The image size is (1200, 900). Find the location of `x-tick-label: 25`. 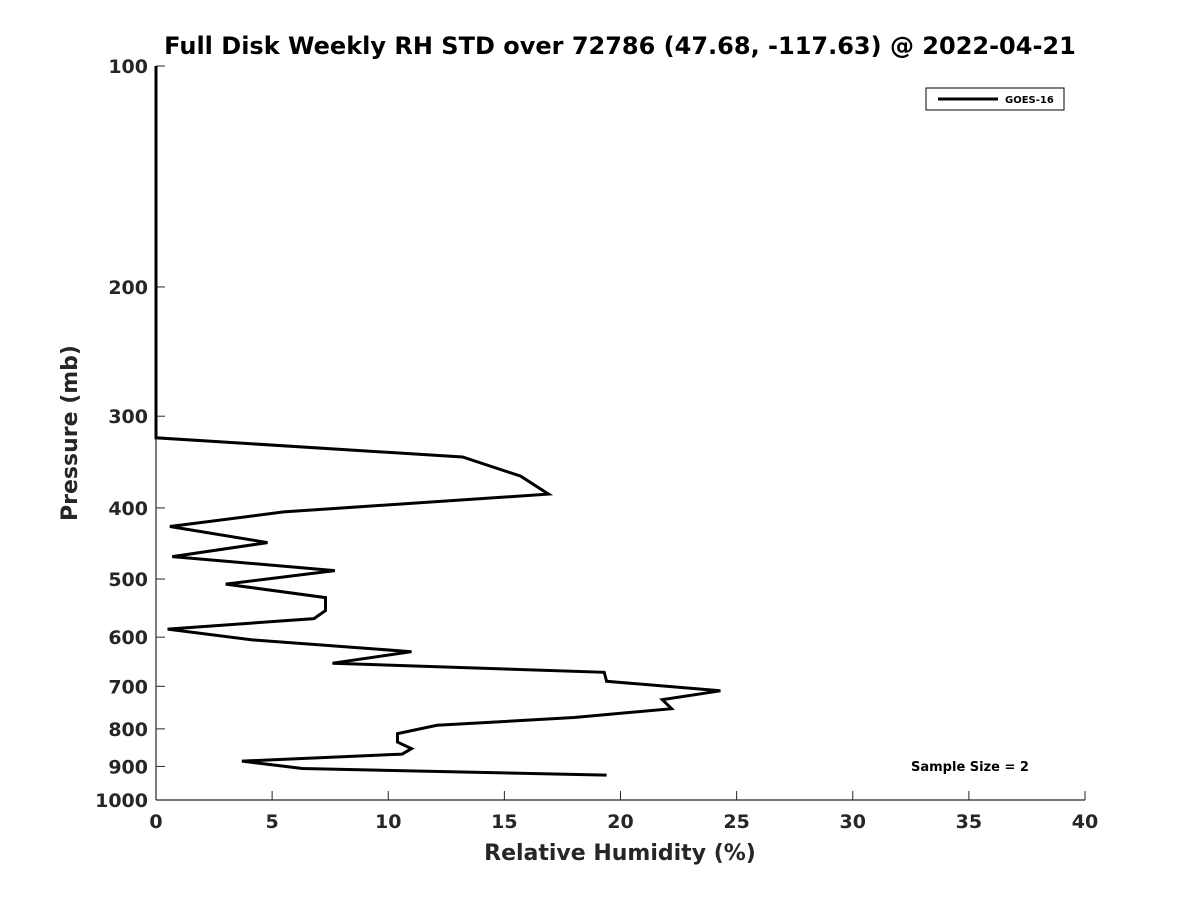

x-tick-label: 25 is located at coordinates (736, 822).